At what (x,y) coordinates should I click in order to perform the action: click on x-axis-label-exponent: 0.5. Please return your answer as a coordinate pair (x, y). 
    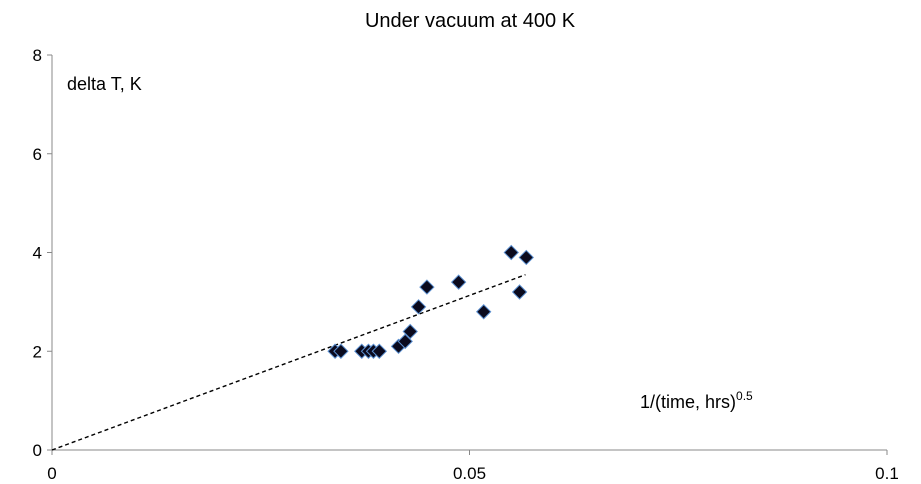
    Looking at the image, I should click on (744, 396).